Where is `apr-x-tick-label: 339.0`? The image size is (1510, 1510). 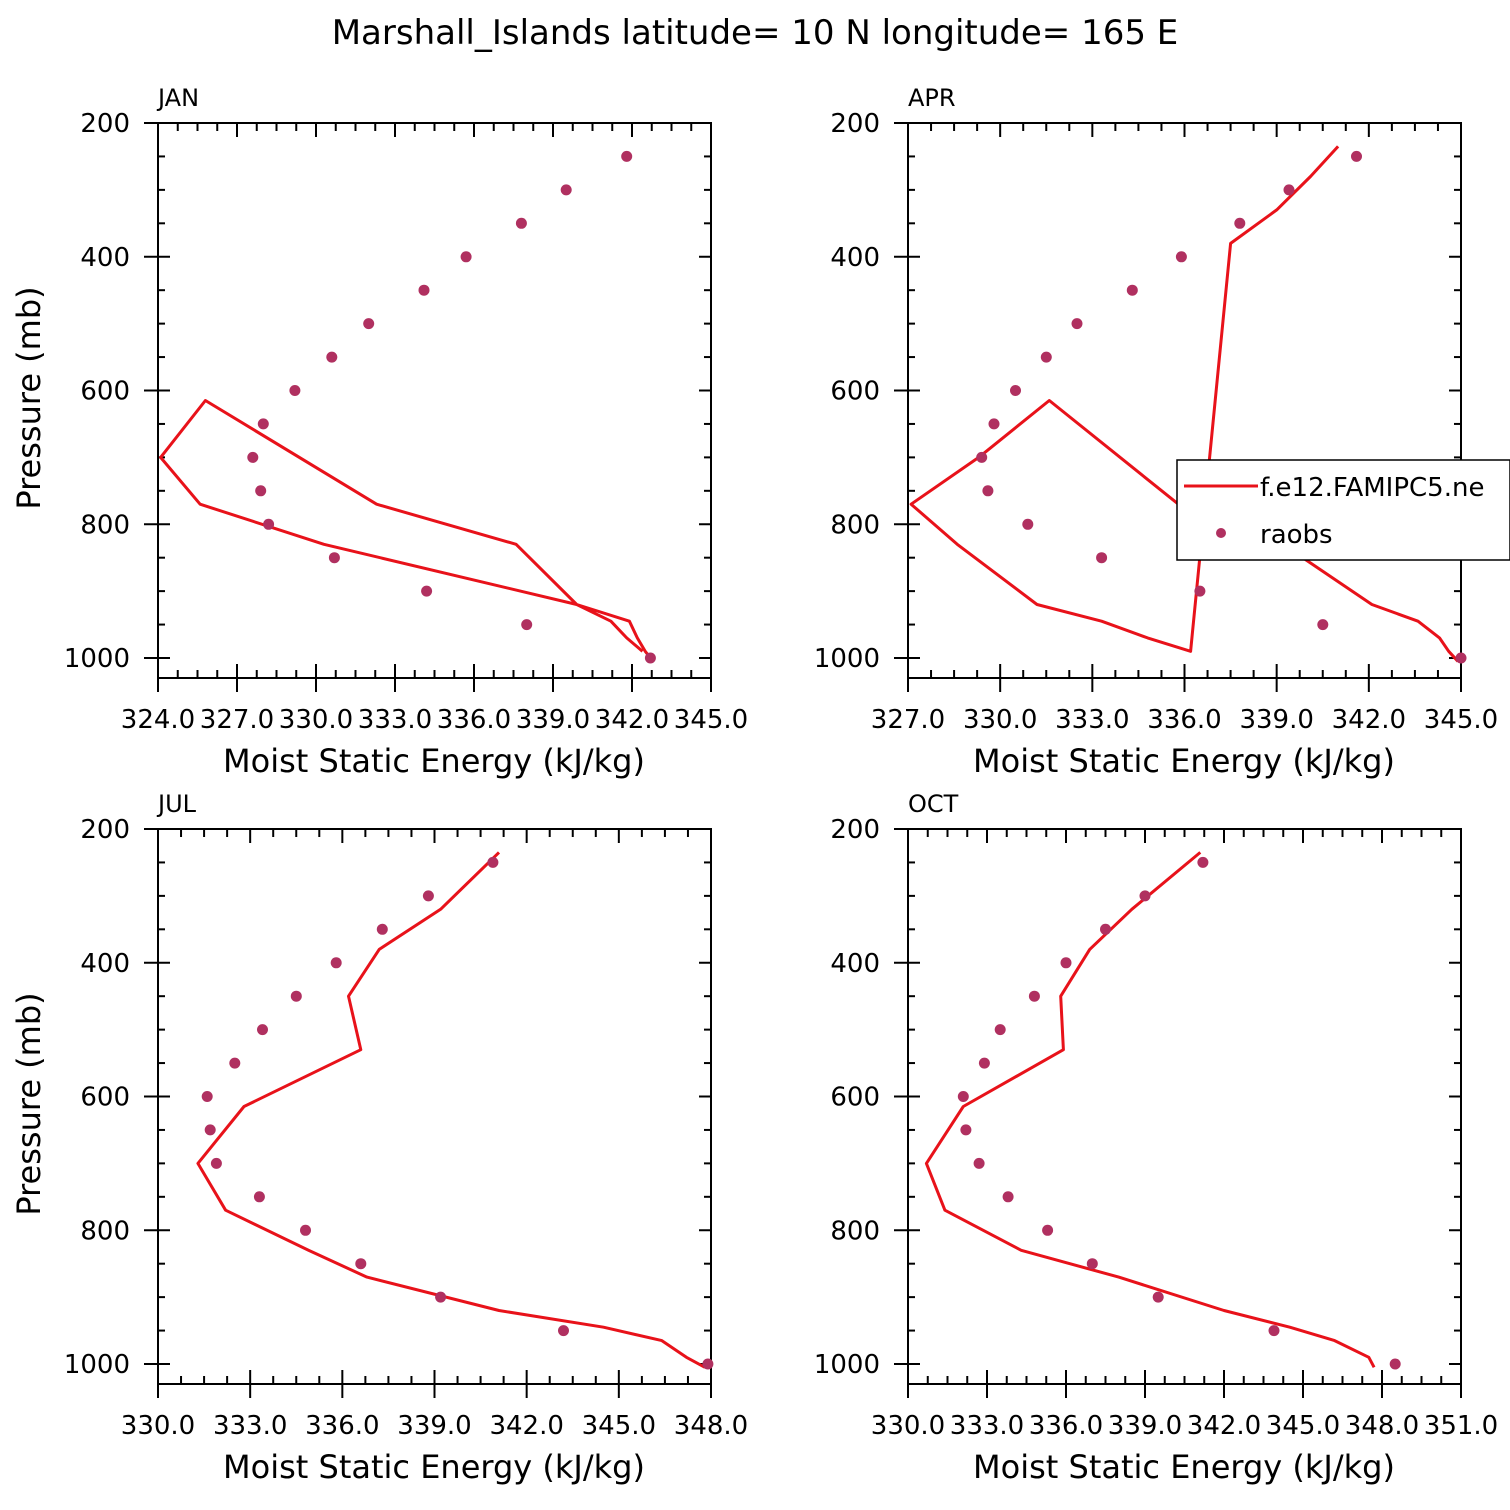
apr-x-tick-label: 339.0 is located at coordinates (1276, 720).